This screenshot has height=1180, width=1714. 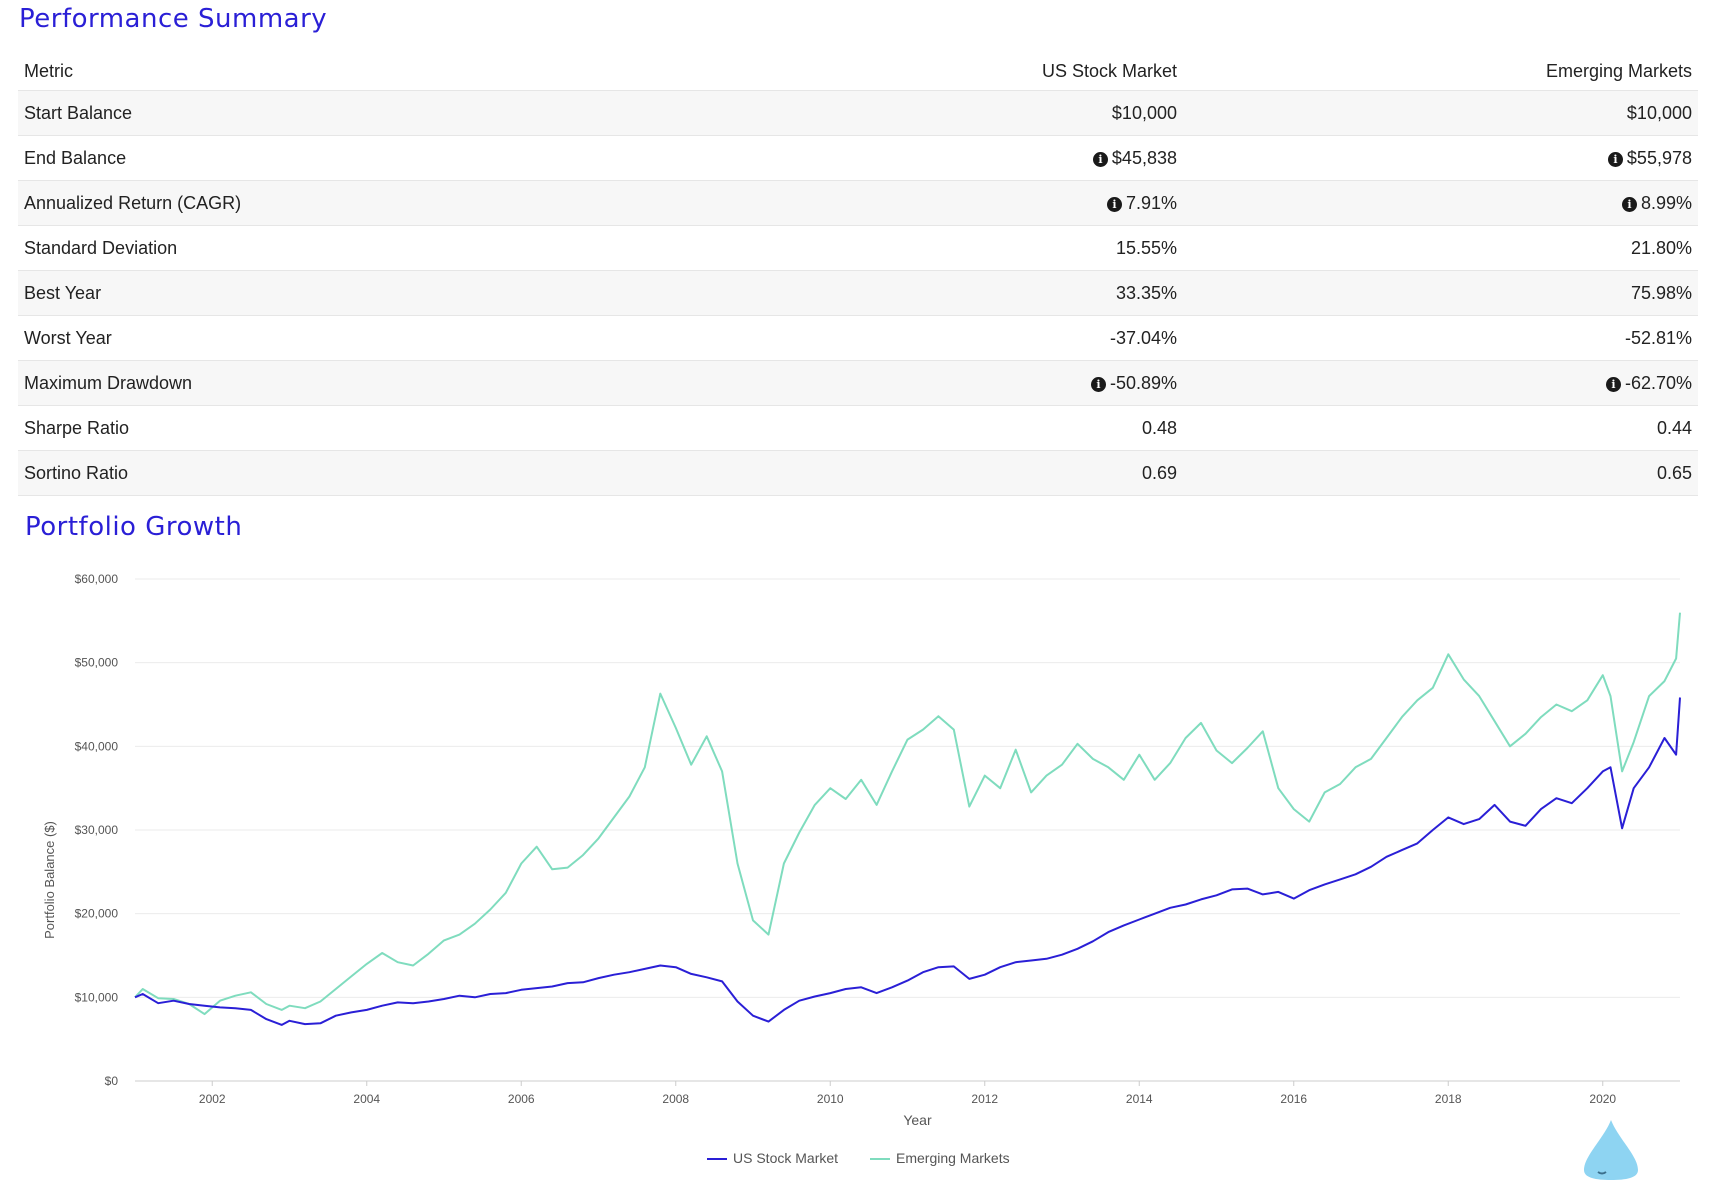 I want to click on value-text: -37.04%, so click(x=1143, y=337).